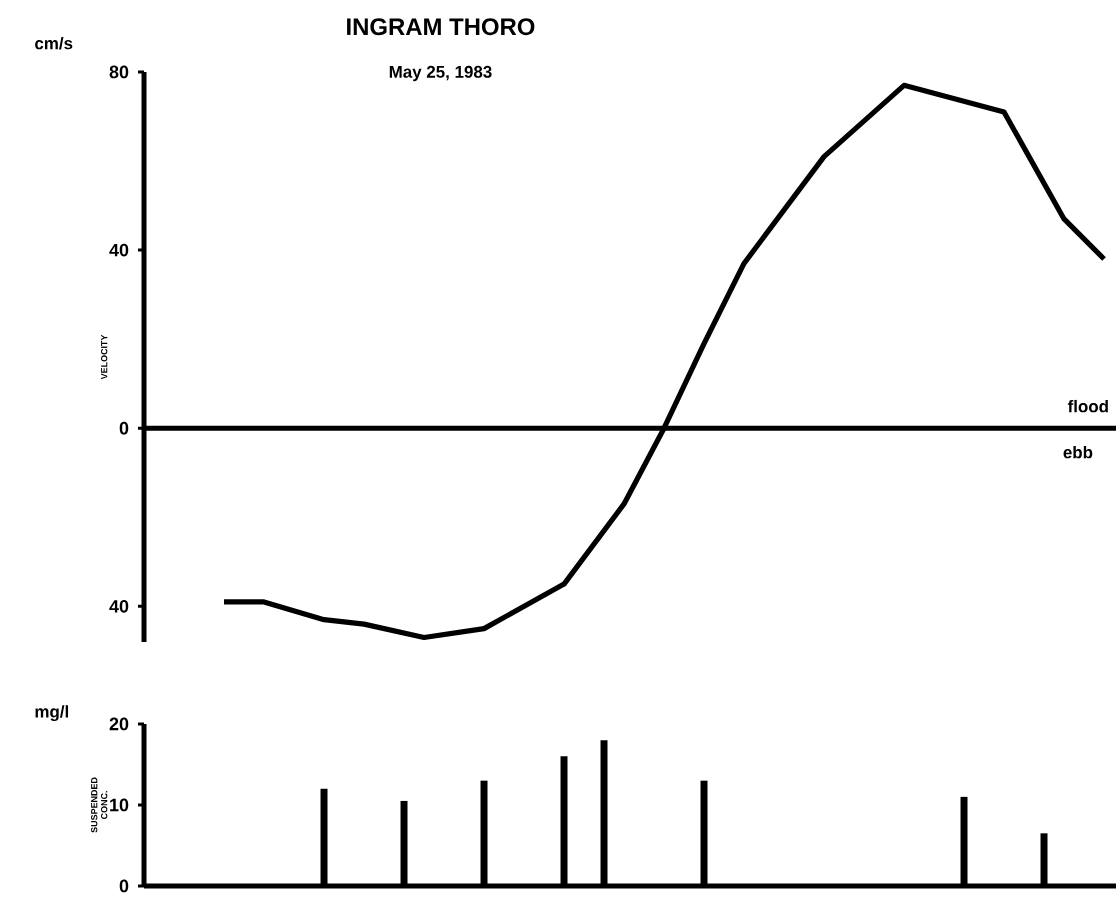  I want to click on y-tick-label: 10, so click(119, 805).